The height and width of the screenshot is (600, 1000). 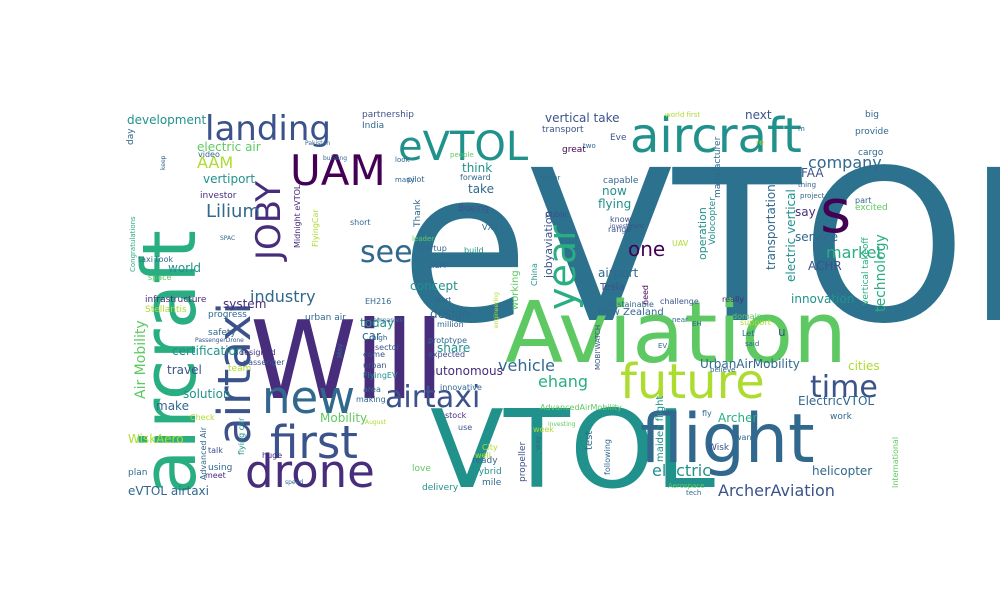 I want to click on word-archer-46: Archer, so click(x=737, y=418).